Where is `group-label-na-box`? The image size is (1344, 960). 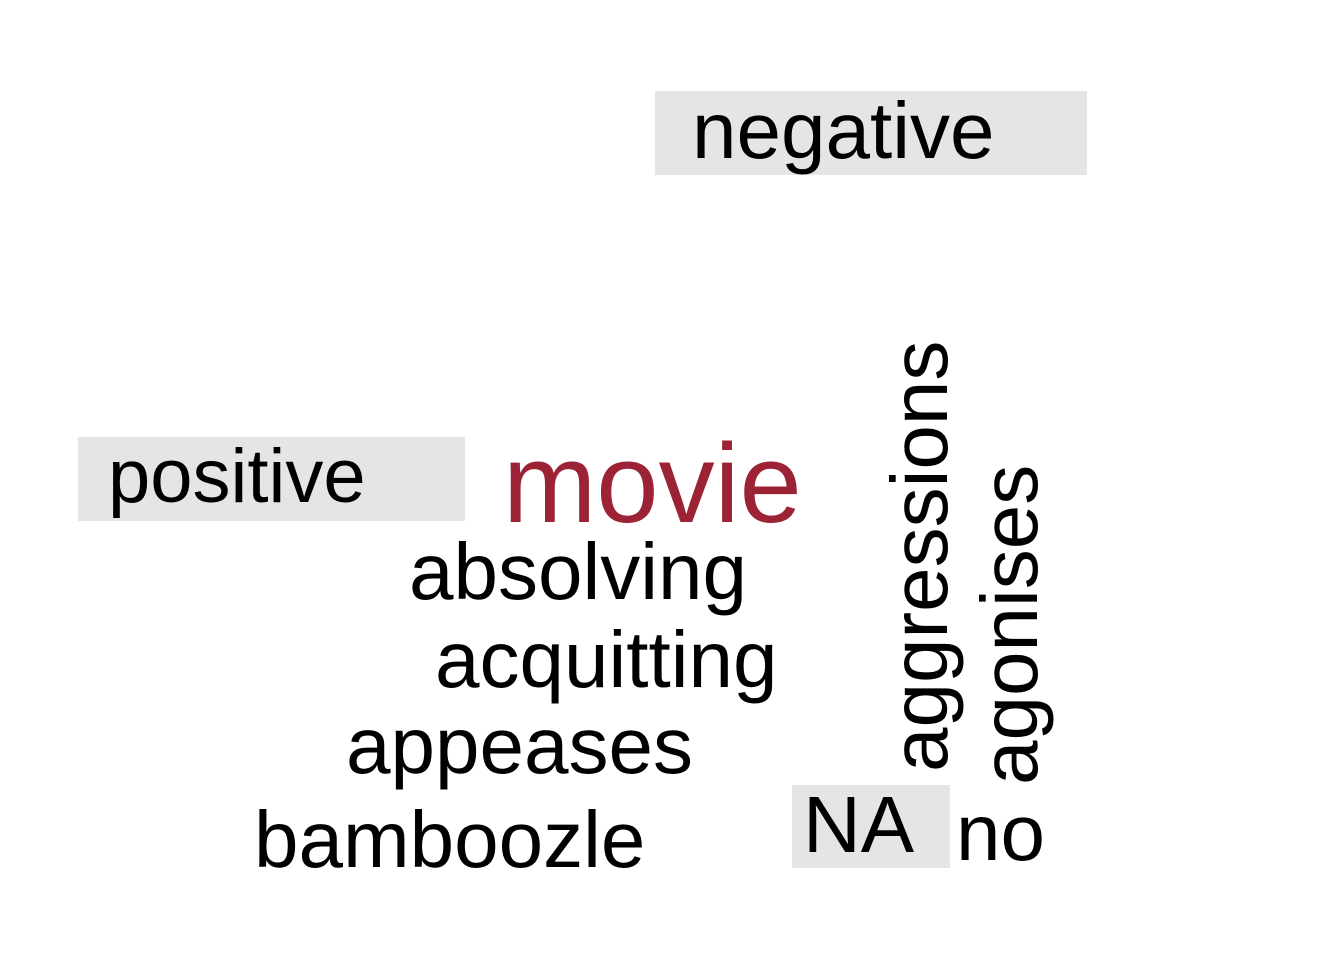 group-label-na-box is located at coordinates (871, 826).